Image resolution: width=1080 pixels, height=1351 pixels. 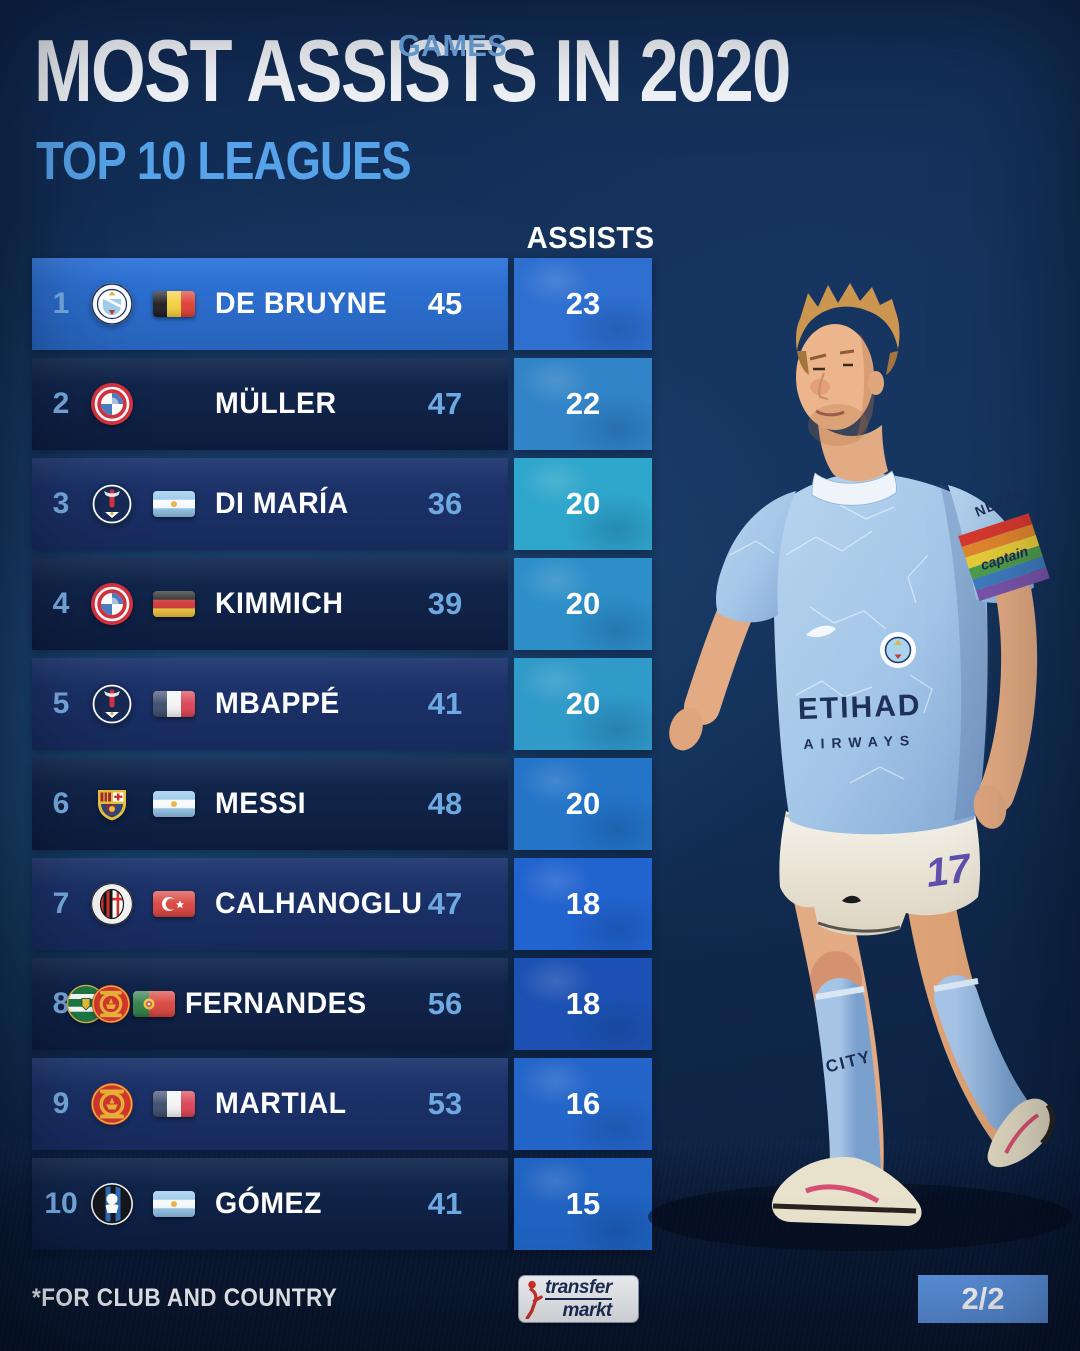 I want to click on player-name: DE BRUYNE, so click(x=301, y=303).